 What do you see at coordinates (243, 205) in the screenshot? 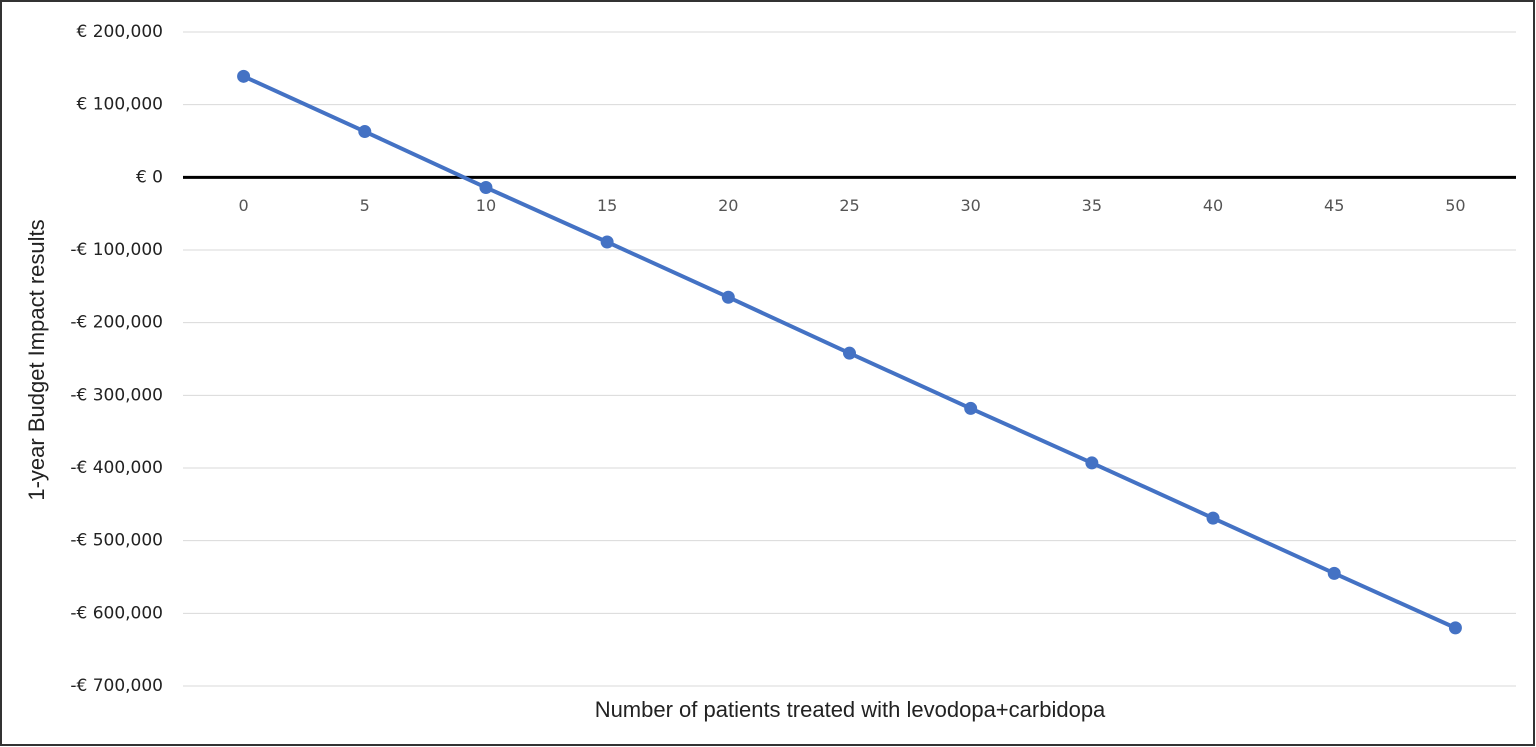
I see `x-tick-label: 0` at bounding box center [243, 205].